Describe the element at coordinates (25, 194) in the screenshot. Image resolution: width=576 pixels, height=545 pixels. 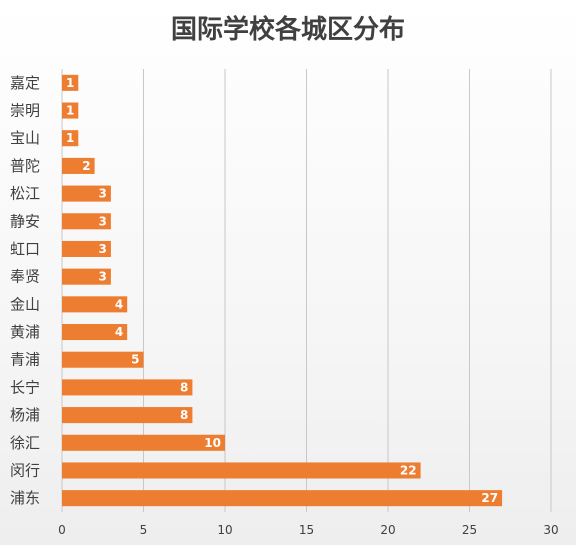
I see `category-label: 松江` at that location.